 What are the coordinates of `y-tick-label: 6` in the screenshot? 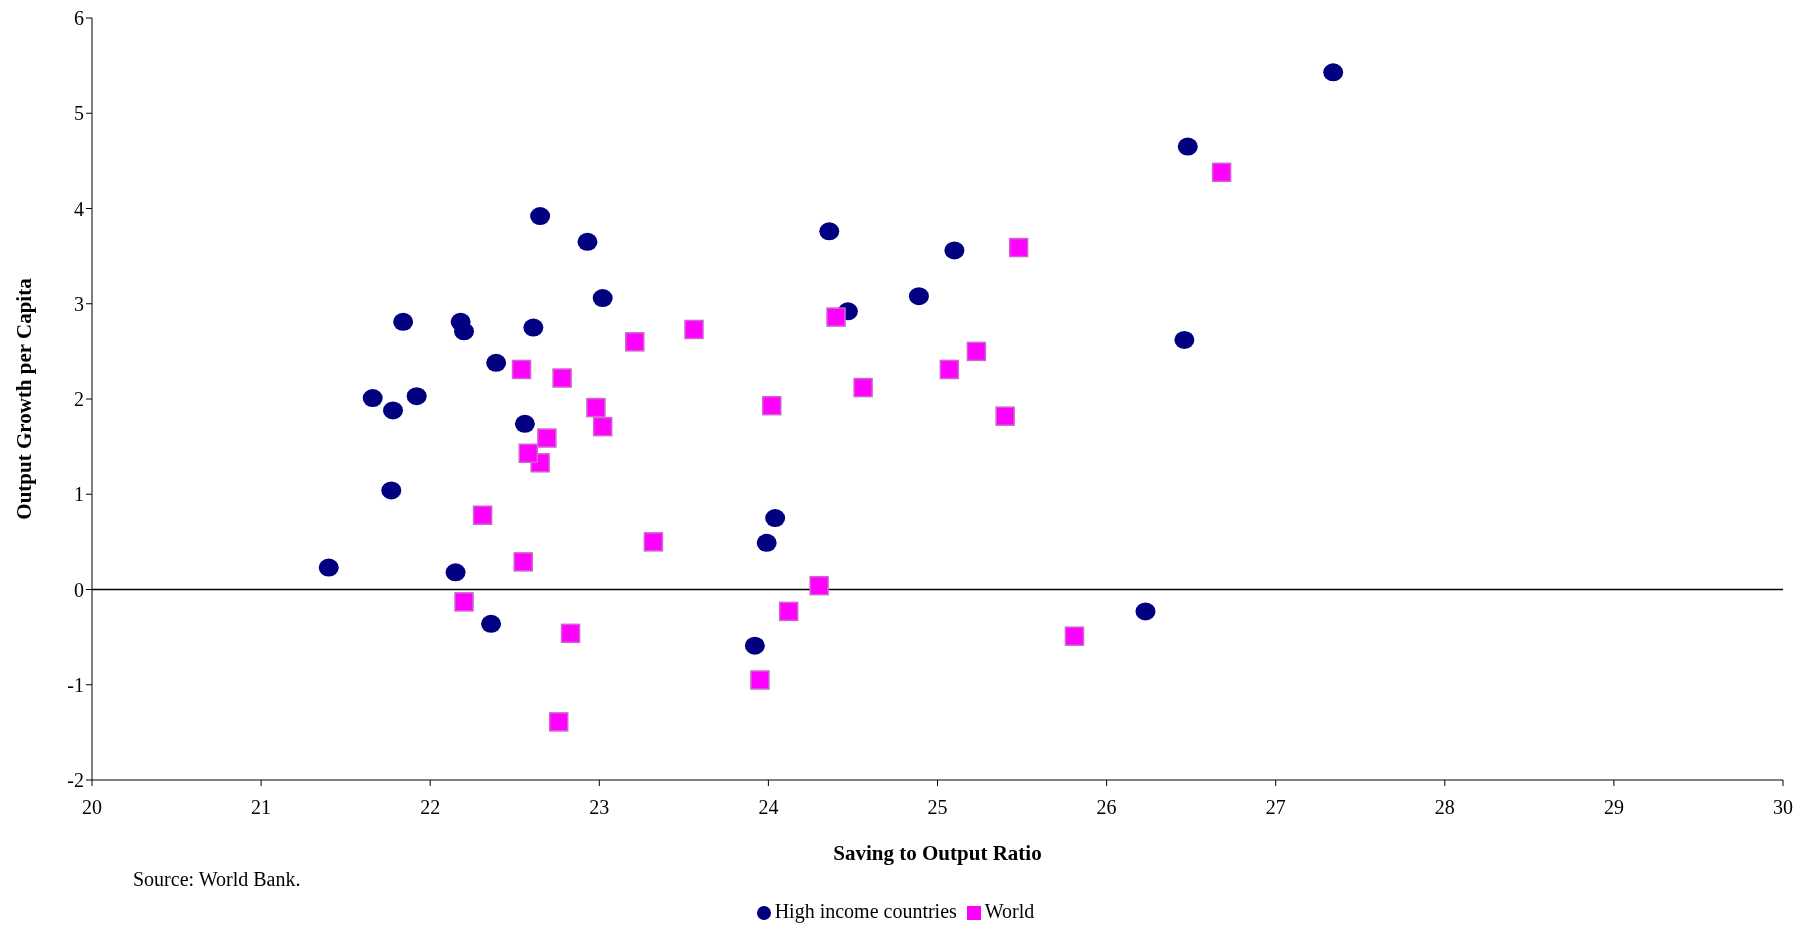 It's located at (79, 18).